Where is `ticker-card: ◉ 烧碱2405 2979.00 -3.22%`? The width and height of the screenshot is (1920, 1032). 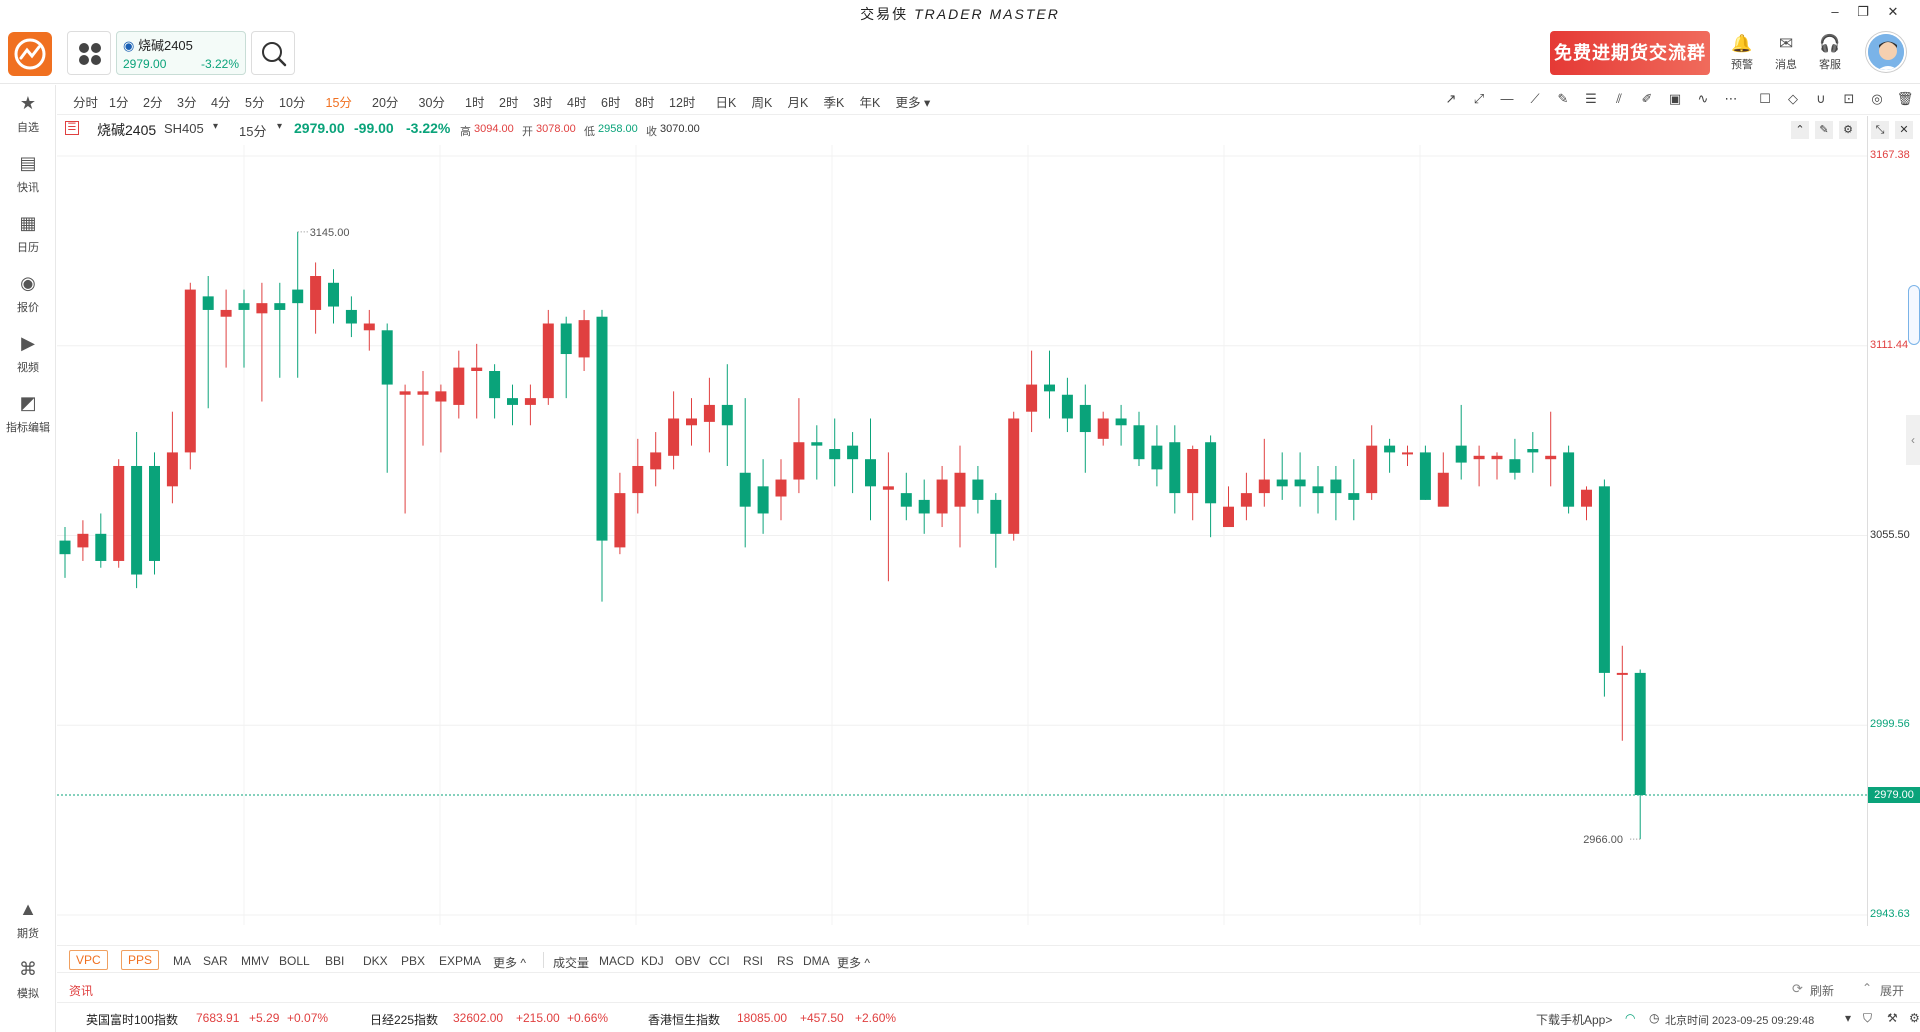
ticker-card: ◉ 烧碱2405 2979.00 -3.22% is located at coordinates (181, 53).